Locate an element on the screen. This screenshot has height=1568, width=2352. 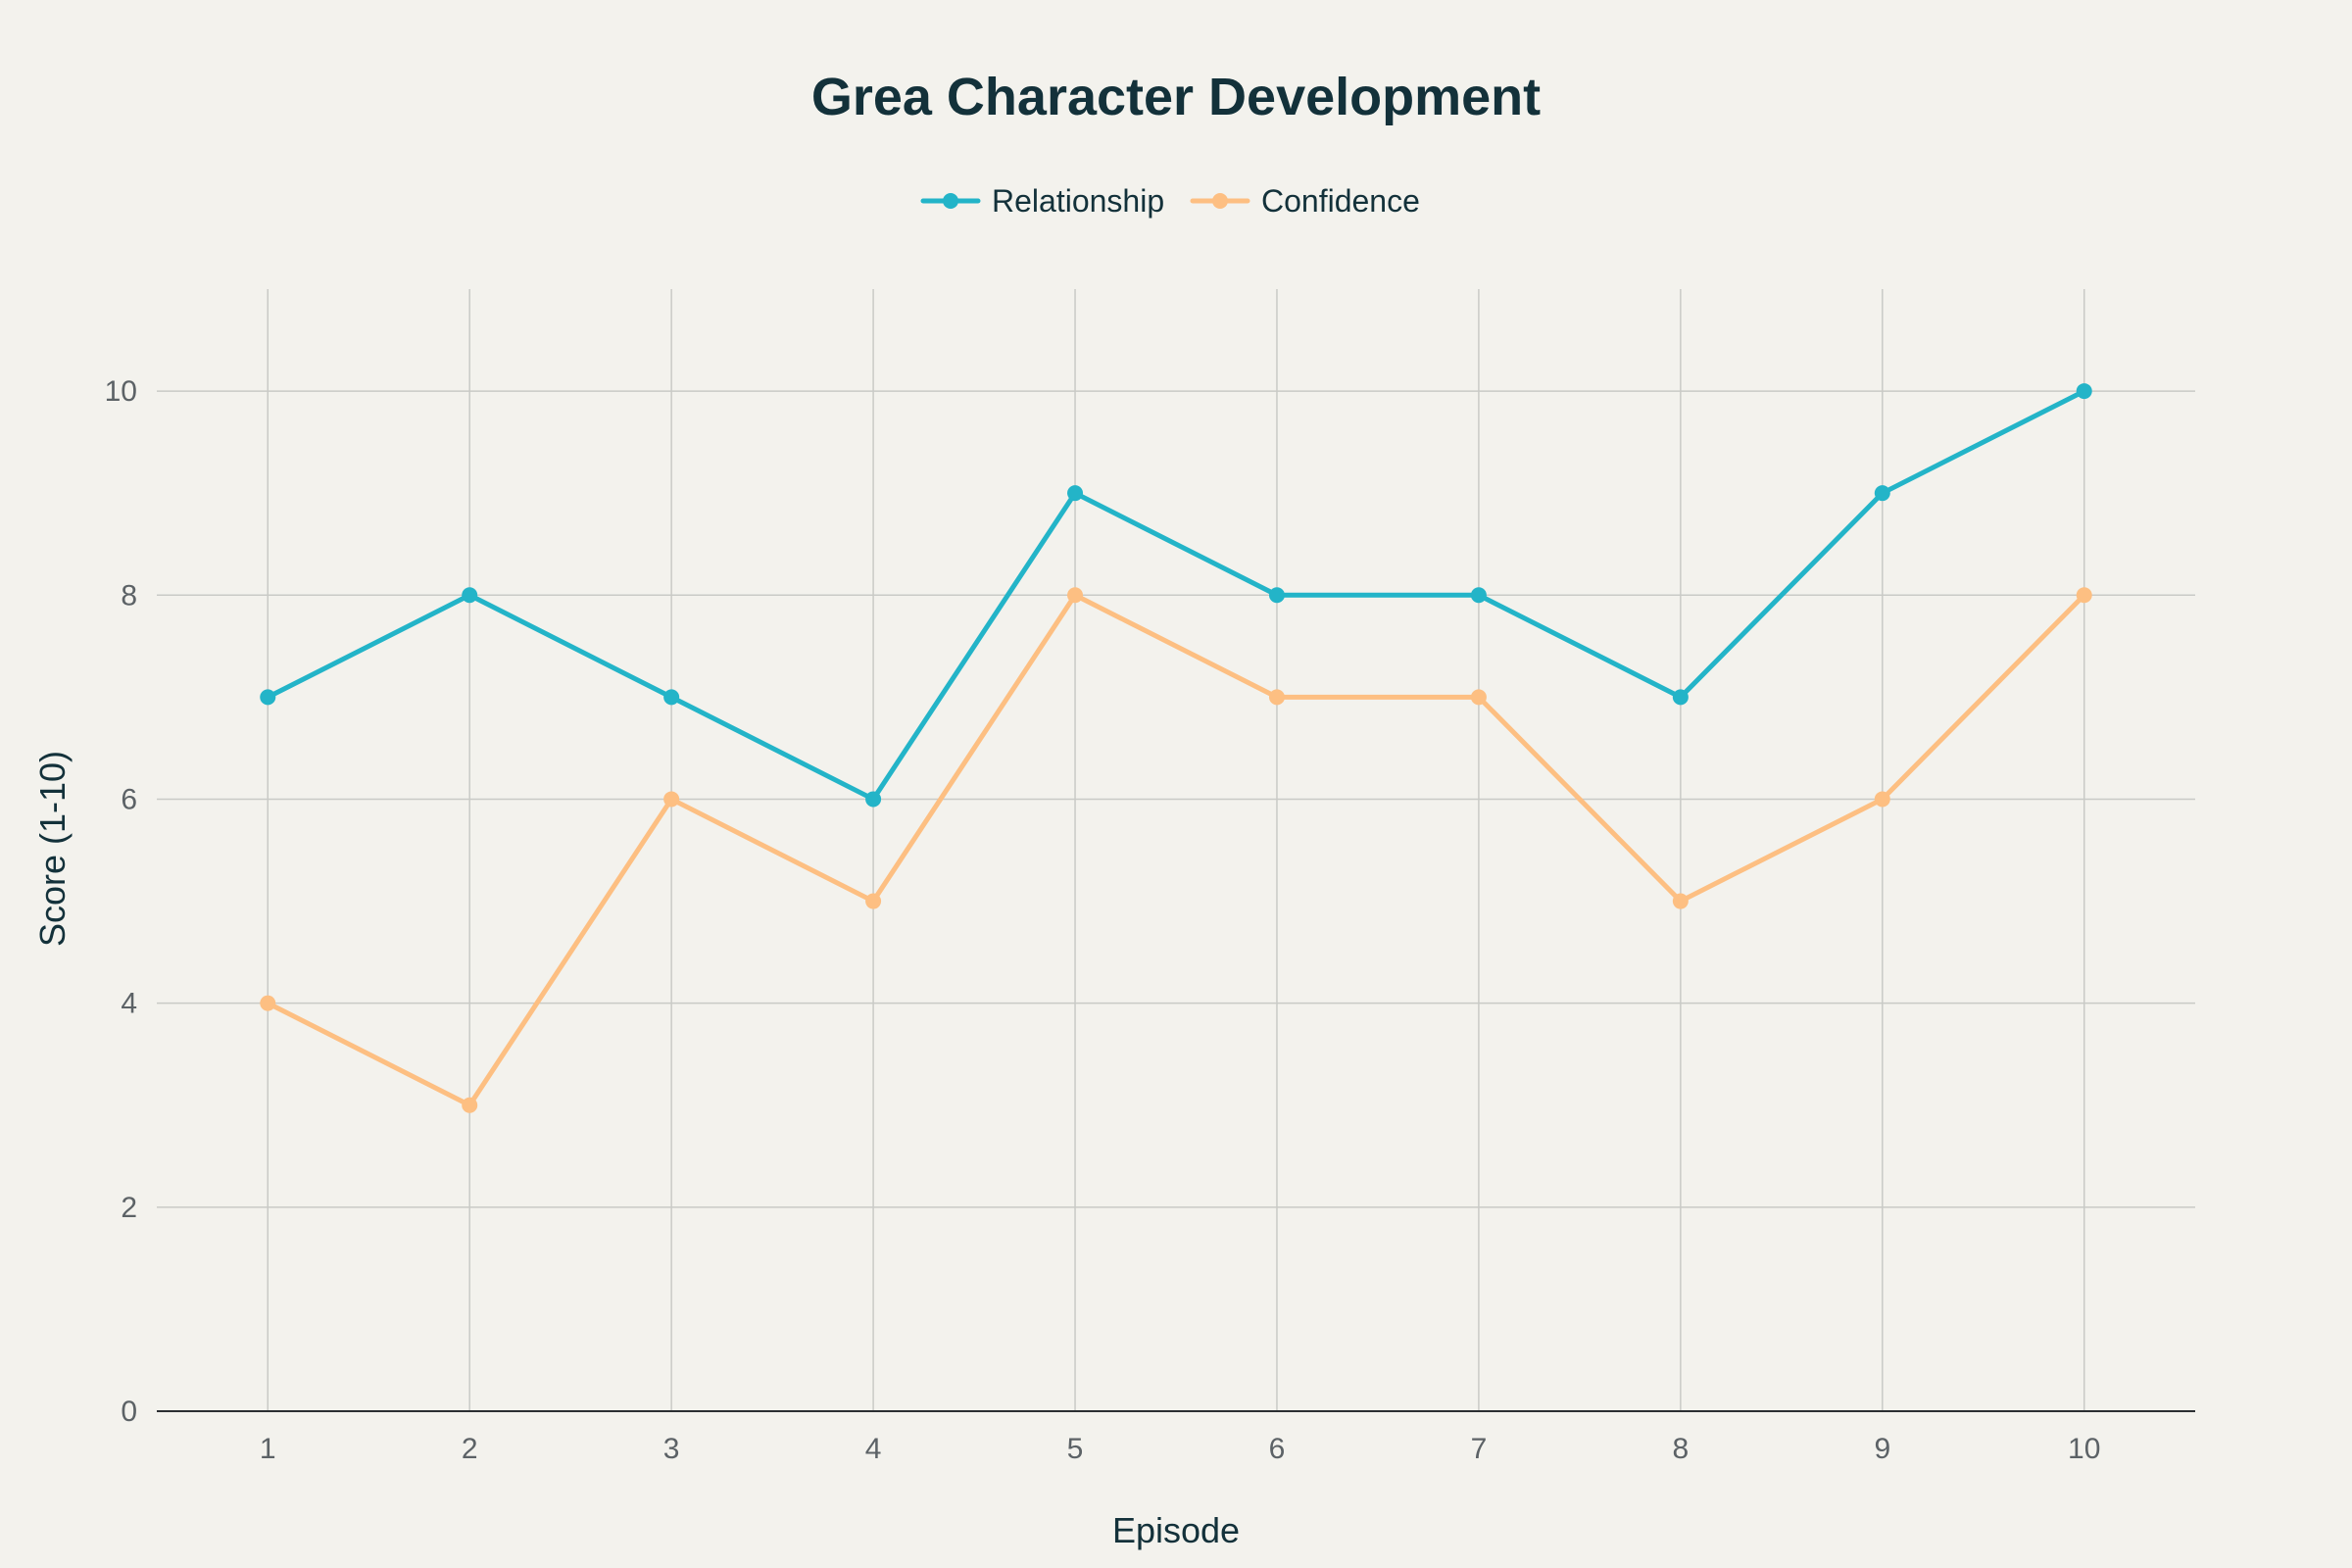
y-tick-label: 6 is located at coordinates (129, 799).